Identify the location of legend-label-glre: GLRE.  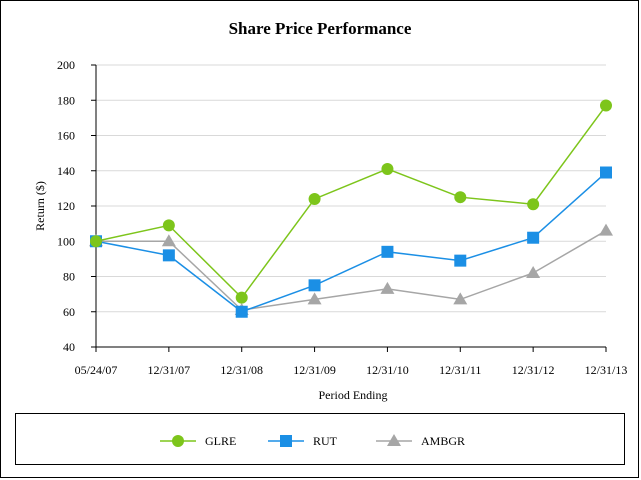
(220, 441).